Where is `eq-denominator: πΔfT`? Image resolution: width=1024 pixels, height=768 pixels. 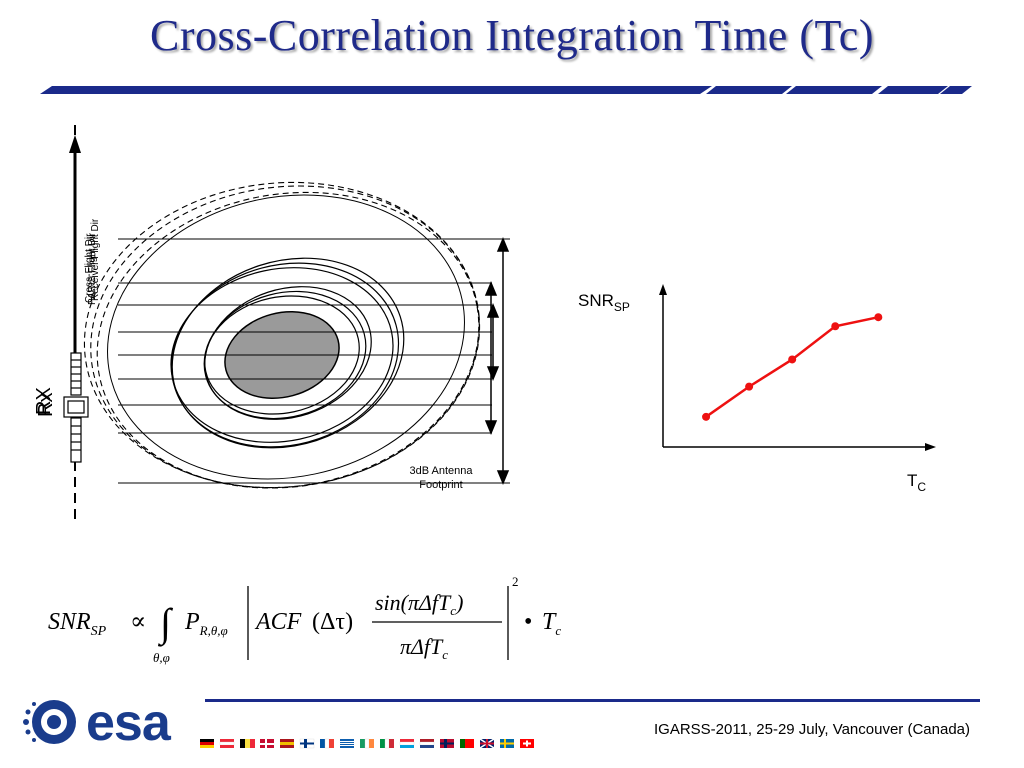 eq-denominator: πΔfT is located at coordinates (422, 646).